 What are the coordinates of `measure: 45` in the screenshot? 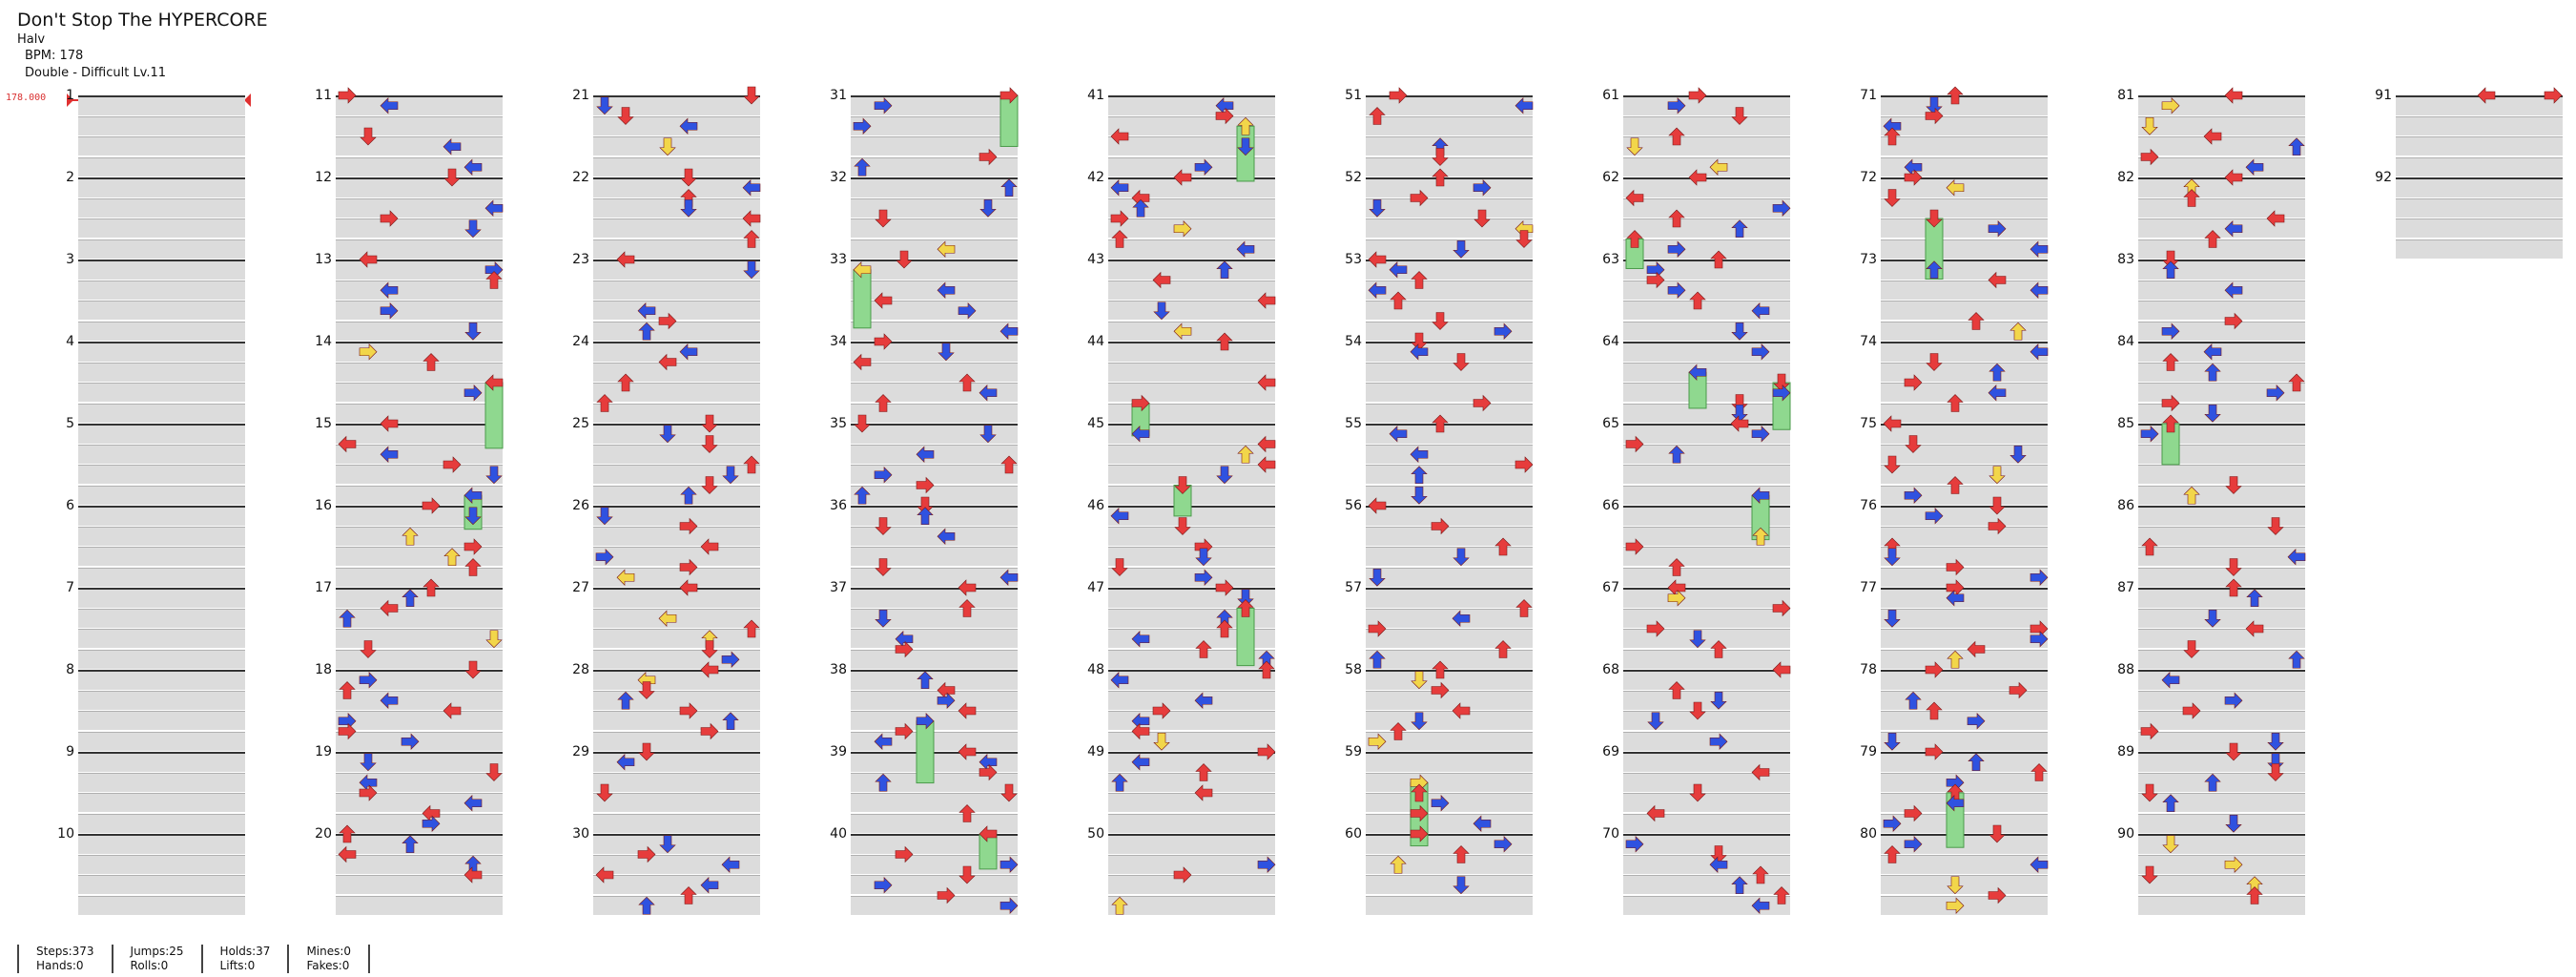 It's located at (1181, 462).